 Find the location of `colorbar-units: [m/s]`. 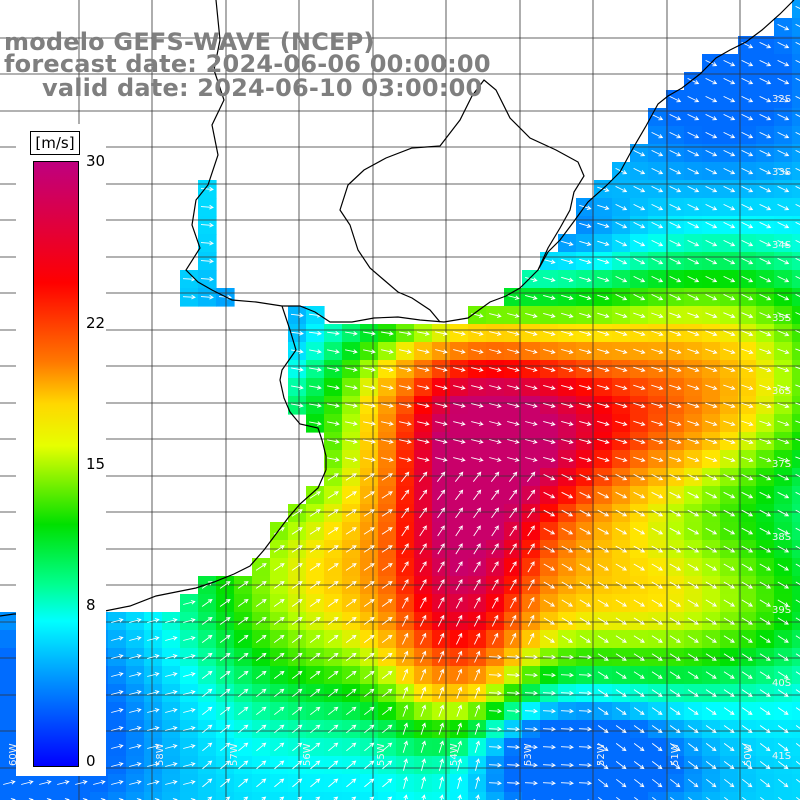

colorbar-units: [m/s] is located at coordinates (55, 143).